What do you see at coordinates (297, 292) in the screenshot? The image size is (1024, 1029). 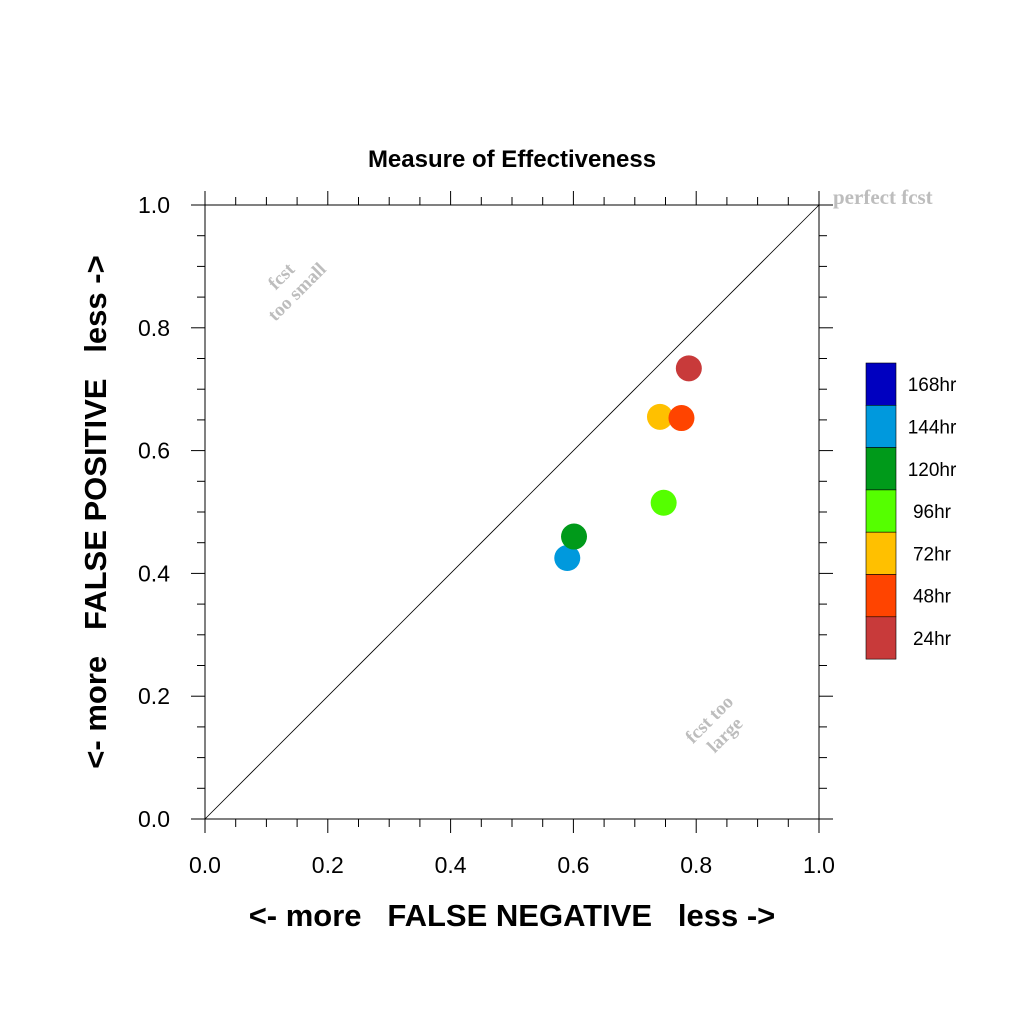 I see `too-small-annotation: fcst too small` at bounding box center [297, 292].